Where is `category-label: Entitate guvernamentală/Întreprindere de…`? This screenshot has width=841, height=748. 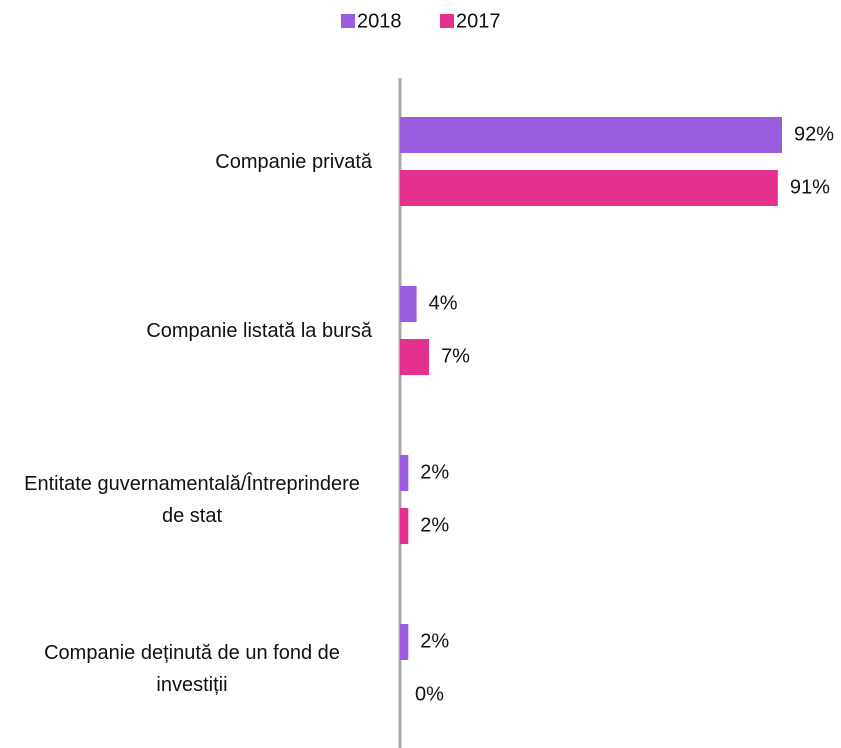 category-label: Entitate guvernamentală/Întreprindere de… is located at coordinates (192, 500).